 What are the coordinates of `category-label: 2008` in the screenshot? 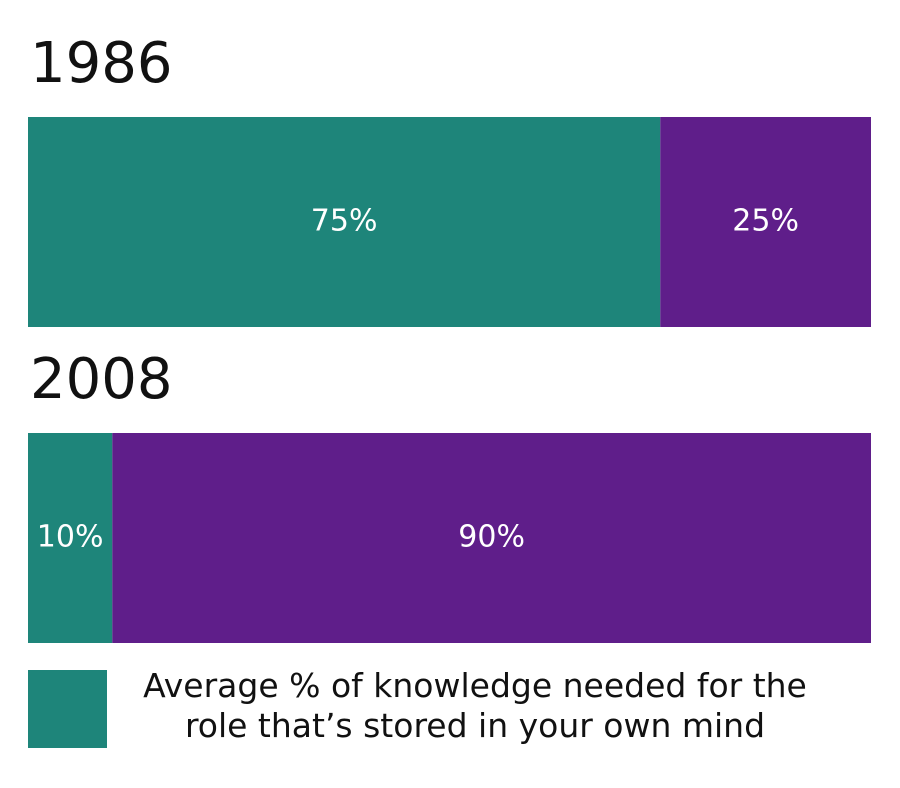 It's located at (101, 379).